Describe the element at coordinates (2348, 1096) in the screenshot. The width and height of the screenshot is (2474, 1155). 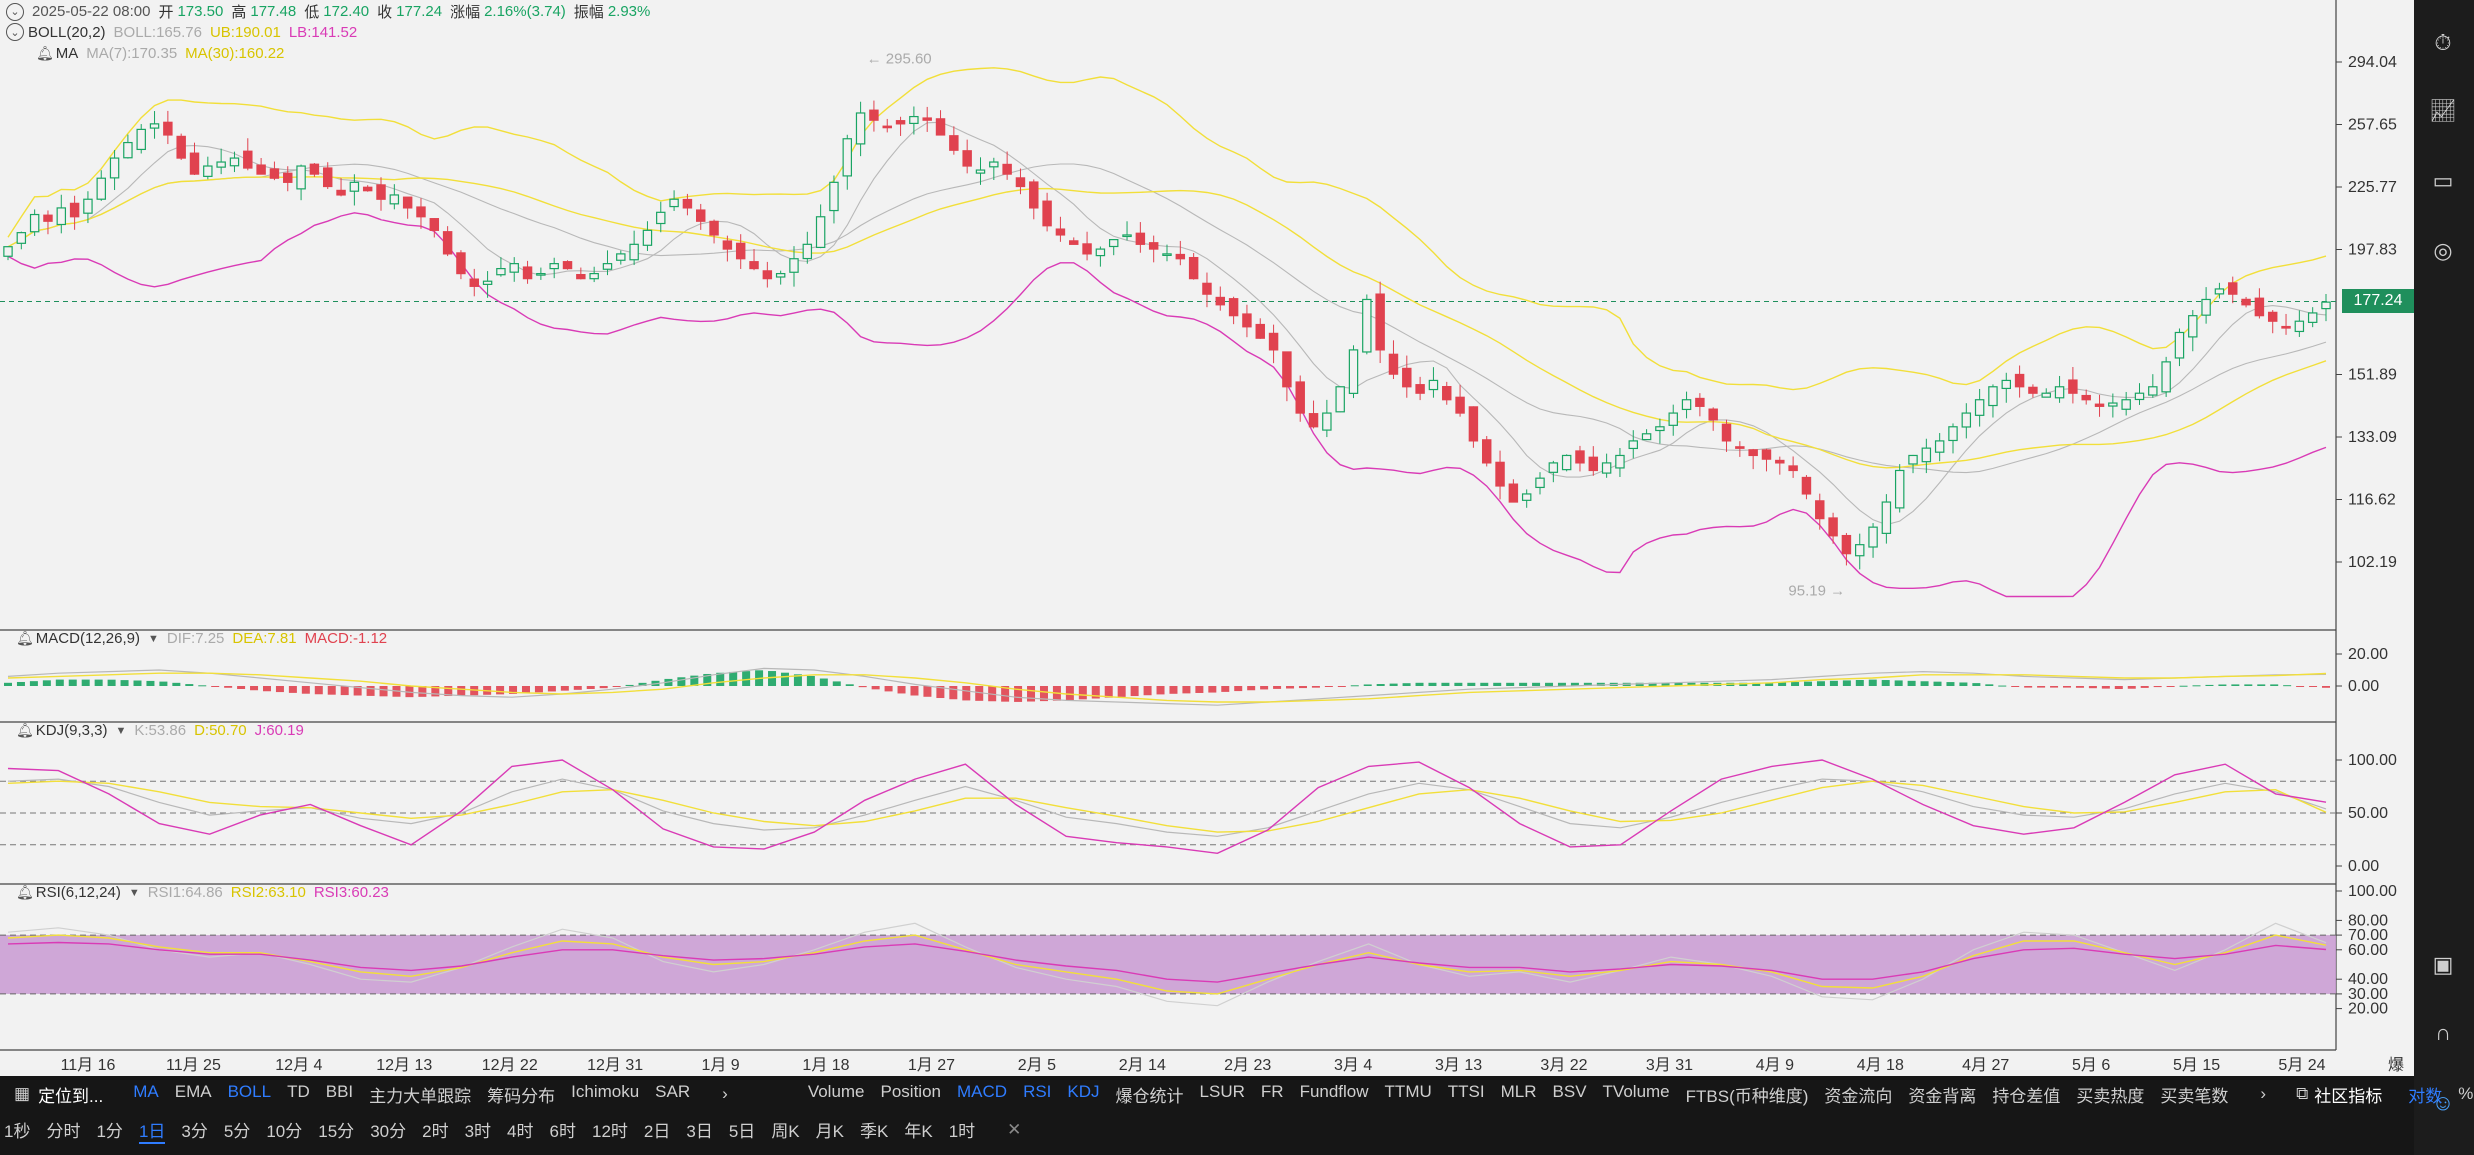
I see `community-indicator-button: 社区指标` at that location.